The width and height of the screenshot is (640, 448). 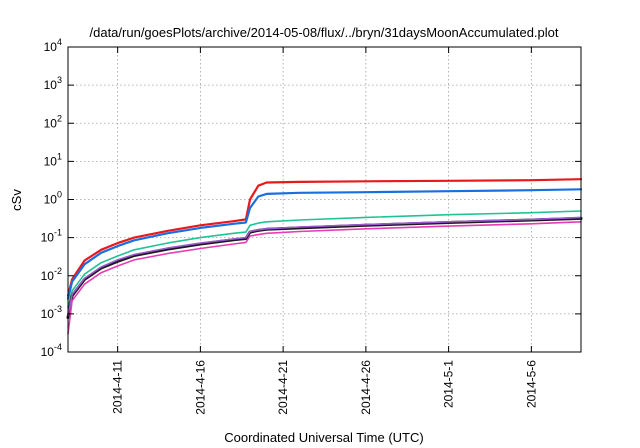 What do you see at coordinates (118, 387) in the screenshot?
I see `x-tick-label: 2014-4-11` at bounding box center [118, 387].